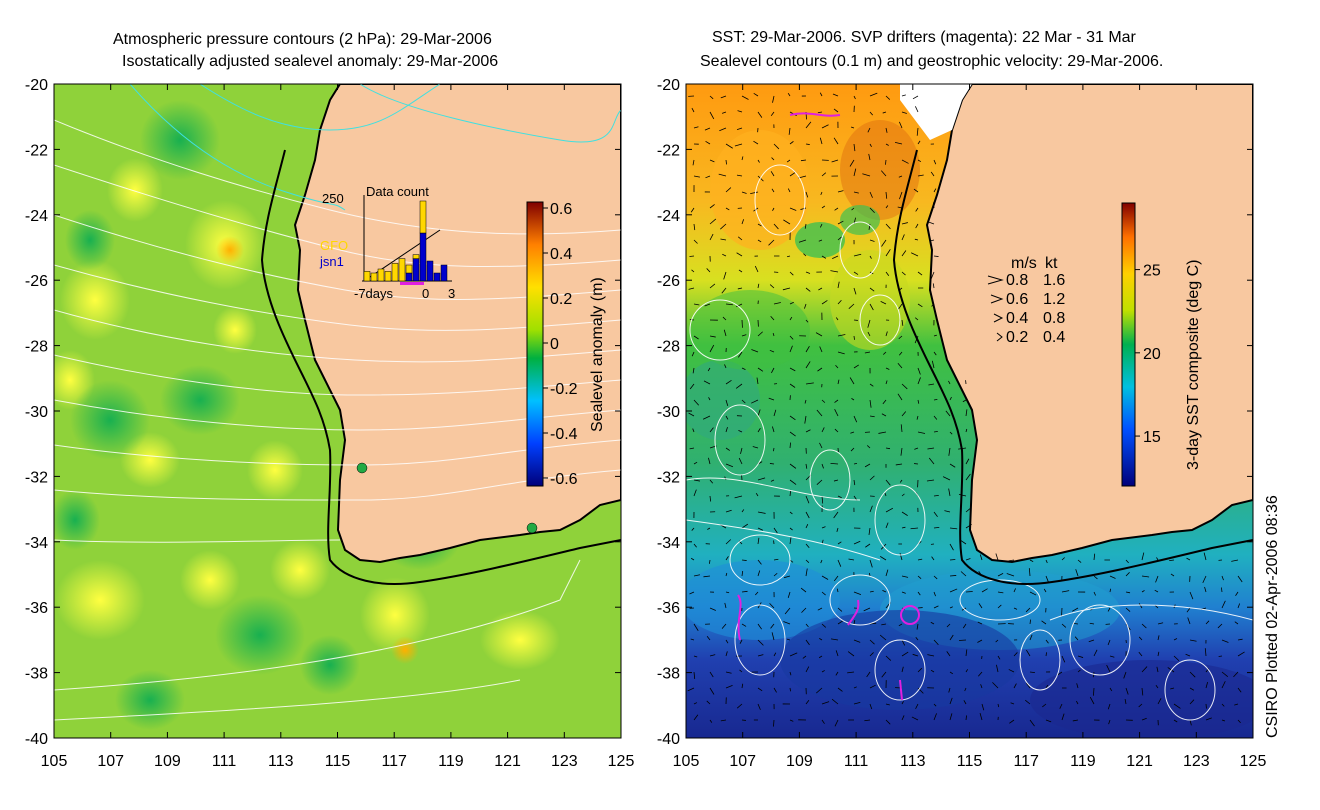  I want to click on cloud-mask, so click(936, 112).